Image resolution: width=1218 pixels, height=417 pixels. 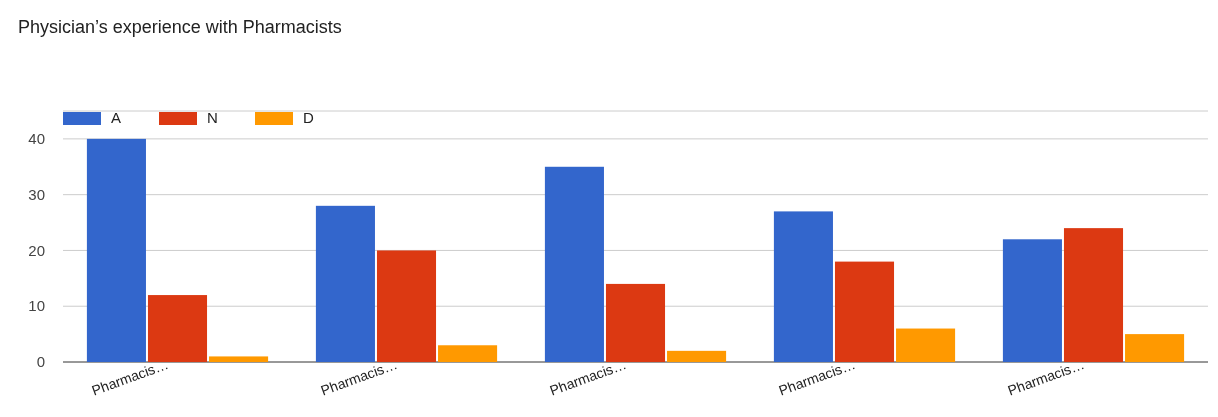 I want to click on y-tick-label: 20, so click(x=36, y=250).